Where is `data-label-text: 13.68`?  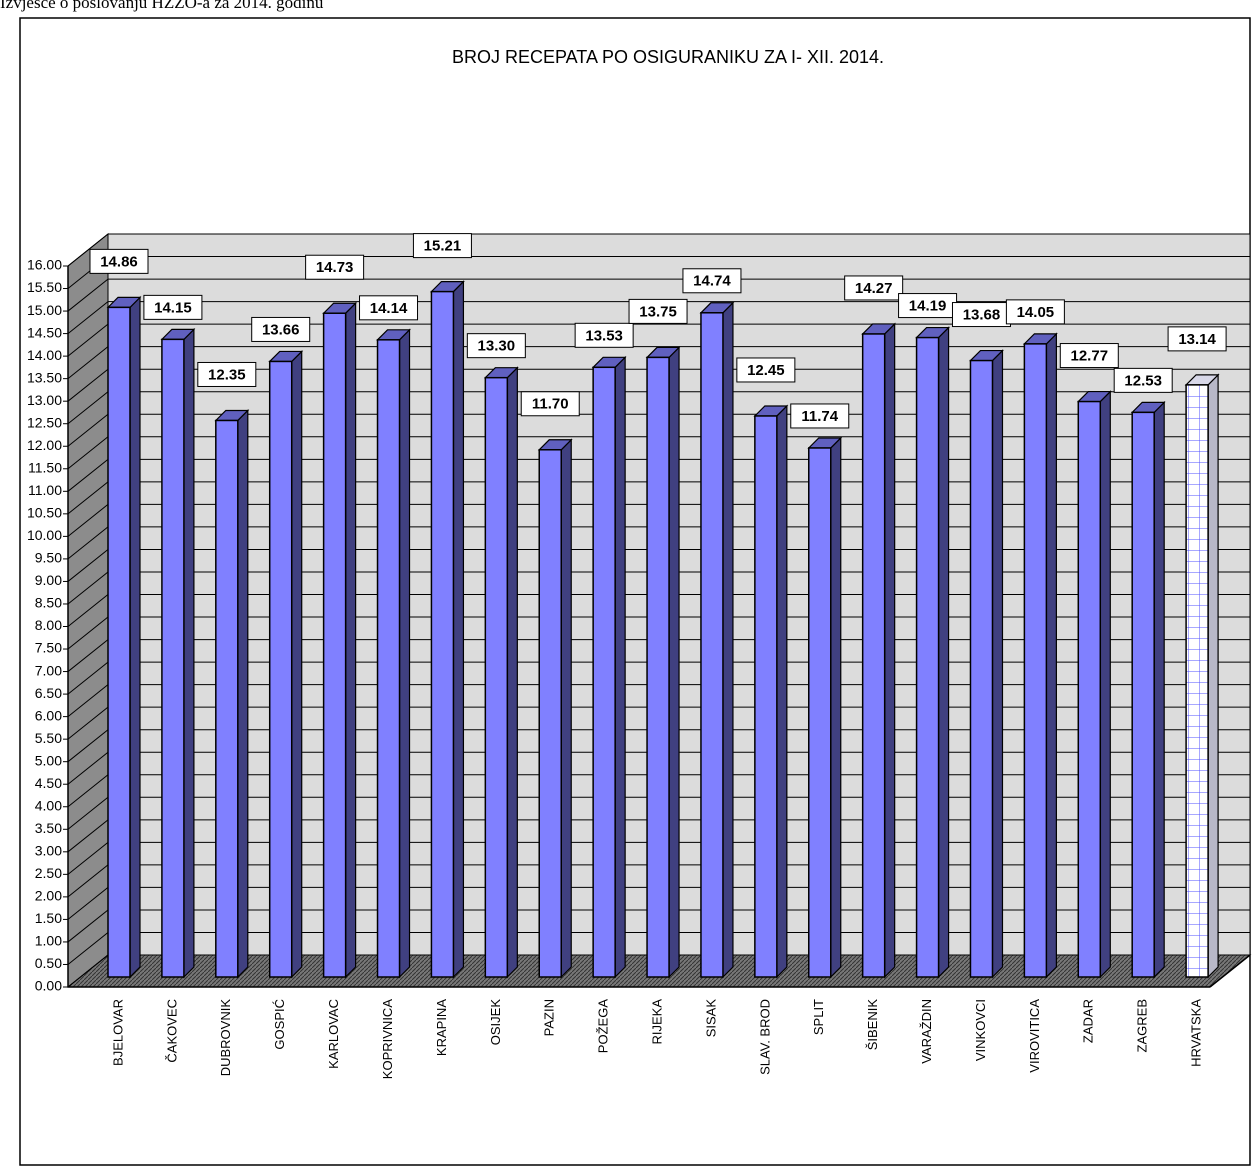 data-label-text: 13.68 is located at coordinates (982, 315).